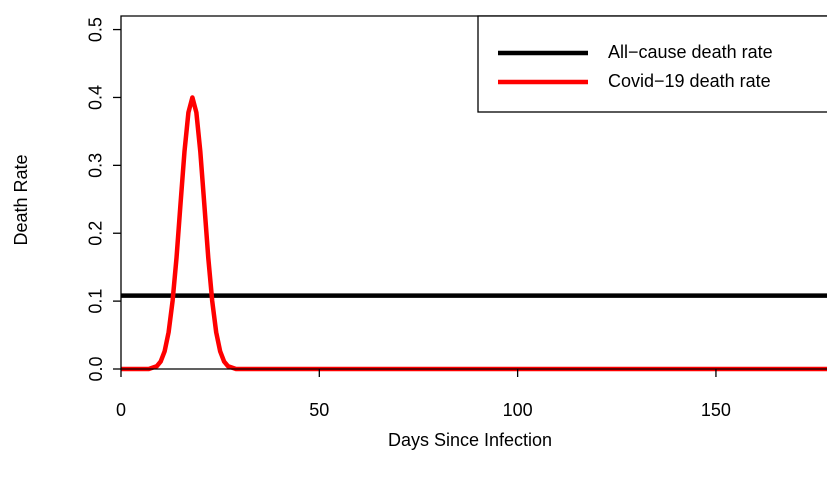  What do you see at coordinates (652, 64) in the screenshot?
I see `legend-box` at bounding box center [652, 64].